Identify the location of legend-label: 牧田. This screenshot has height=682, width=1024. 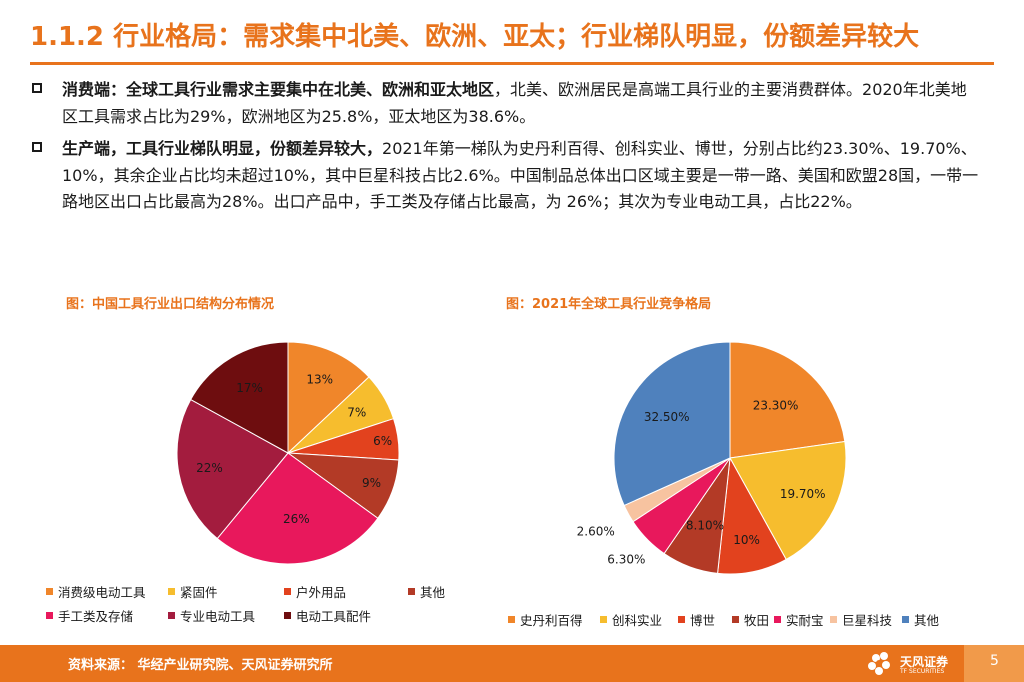
(757, 620).